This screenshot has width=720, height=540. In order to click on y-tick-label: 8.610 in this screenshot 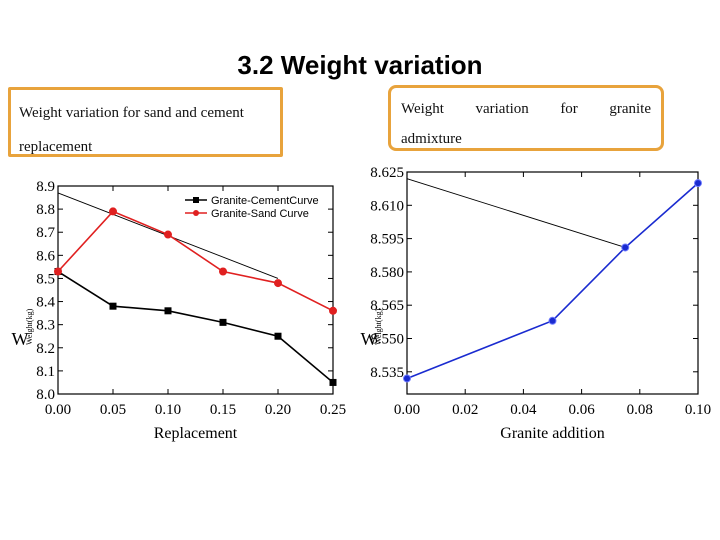, I will do `click(387, 206)`.